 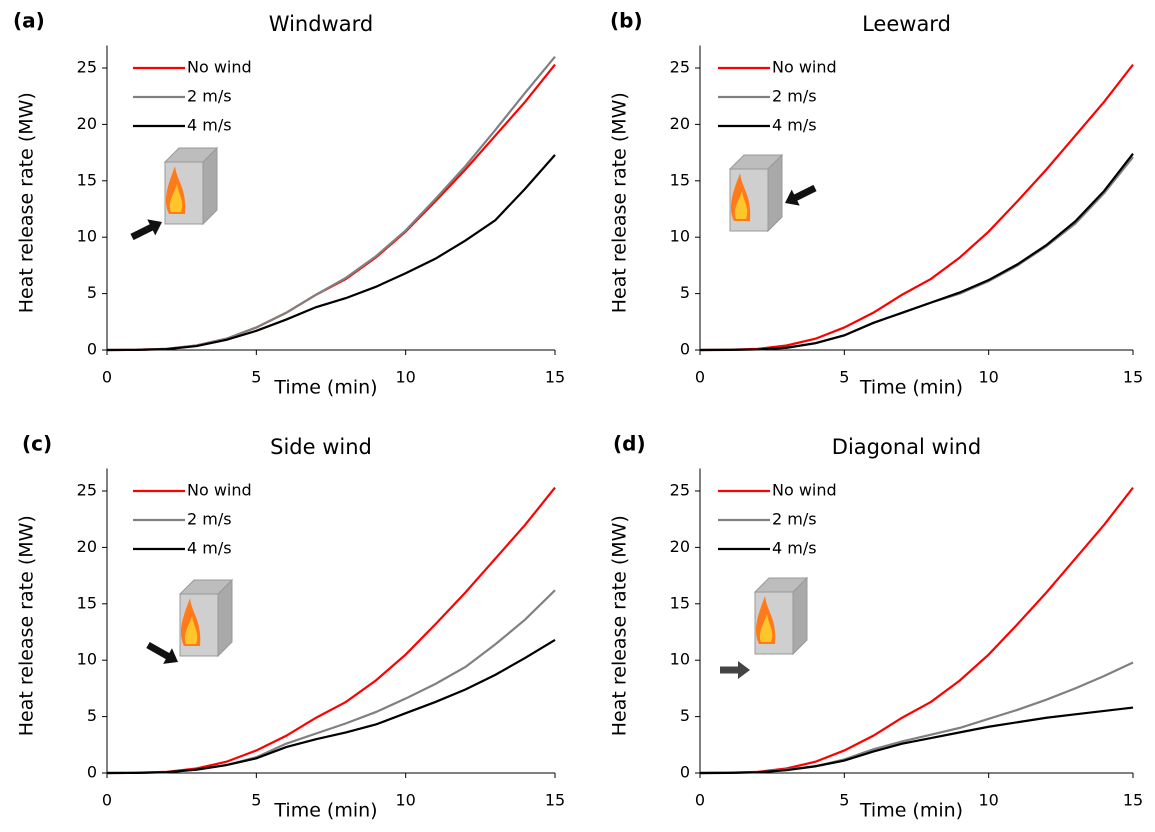 I want to click on chart-title: Windward, so click(x=321, y=24).